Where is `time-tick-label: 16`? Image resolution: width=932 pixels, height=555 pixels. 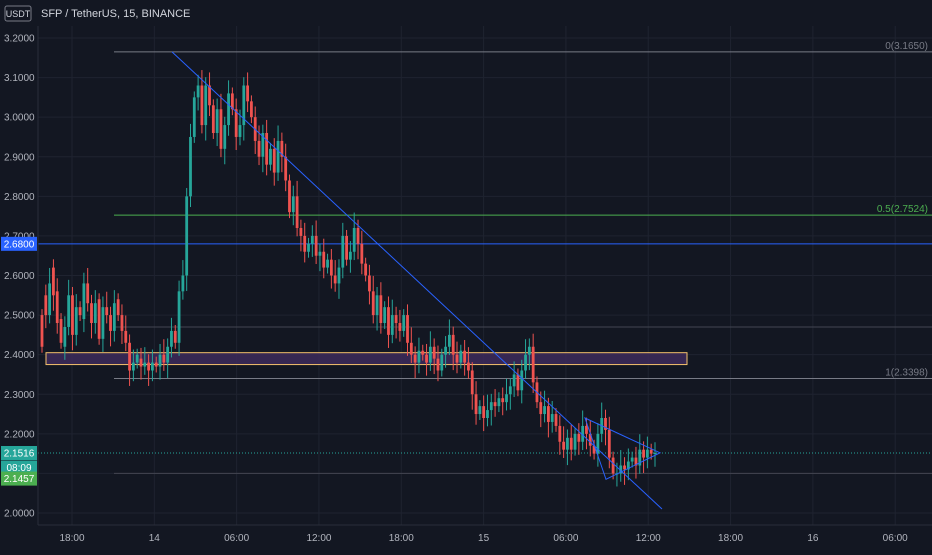
time-tick-label: 16 is located at coordinates (813, 538).